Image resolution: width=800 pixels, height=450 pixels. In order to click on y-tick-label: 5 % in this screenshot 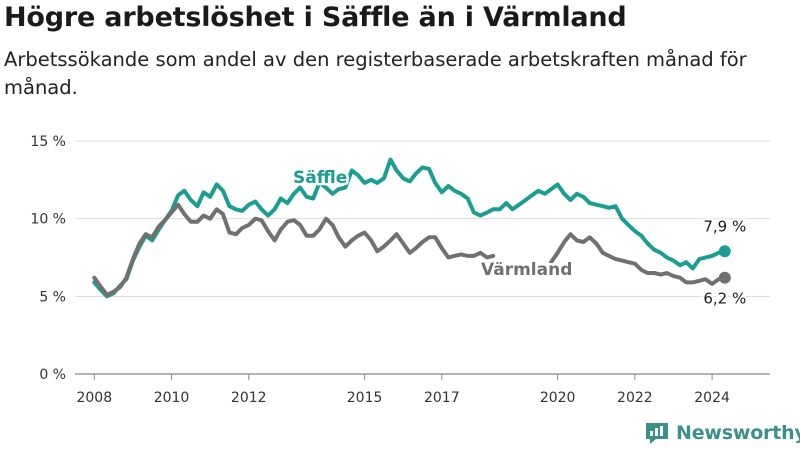, I will do `click(52, 297)`.